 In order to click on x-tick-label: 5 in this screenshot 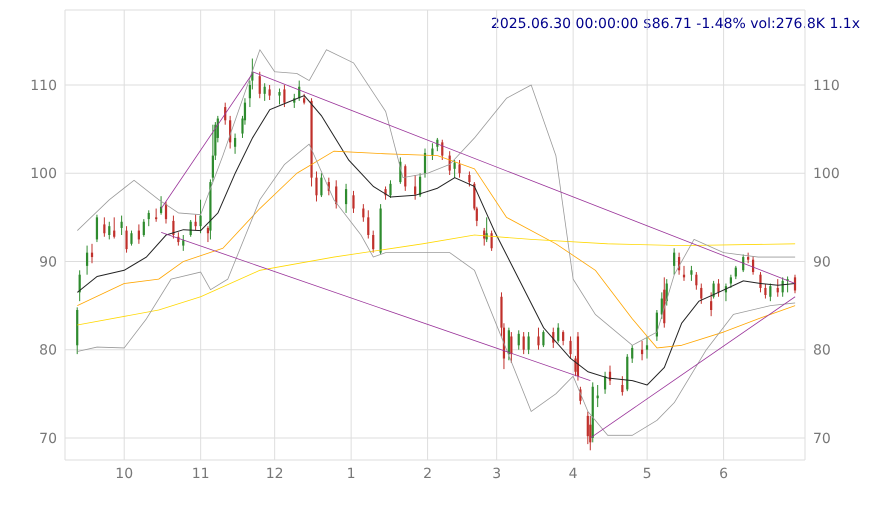, I will do `click(647, 474)`.